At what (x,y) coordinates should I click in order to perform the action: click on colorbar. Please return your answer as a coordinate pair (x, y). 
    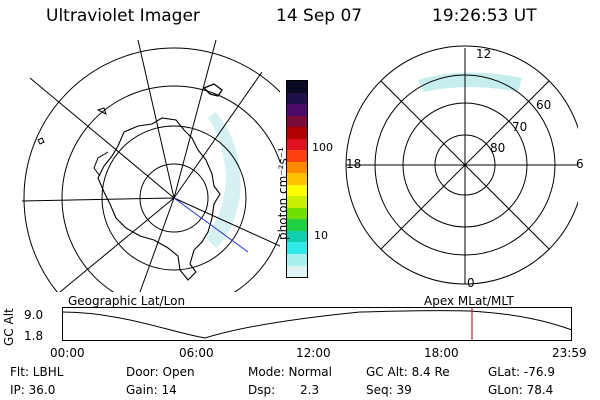
    Looking at the image, I should click on (297, 179).